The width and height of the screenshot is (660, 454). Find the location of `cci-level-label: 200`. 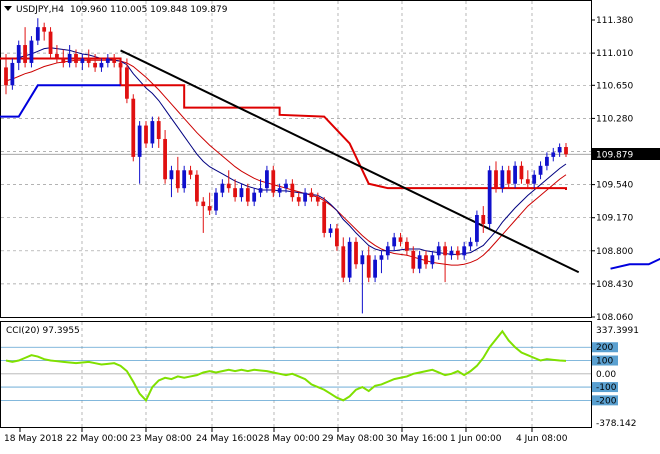

cci-level-label: 200 is located at coordinates (604, 348).